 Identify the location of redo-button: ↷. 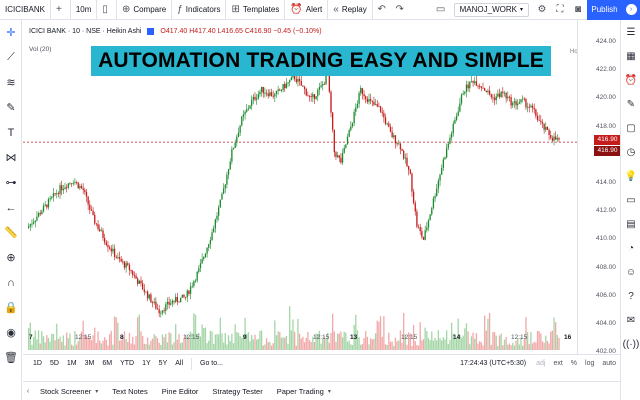
(400, 10).